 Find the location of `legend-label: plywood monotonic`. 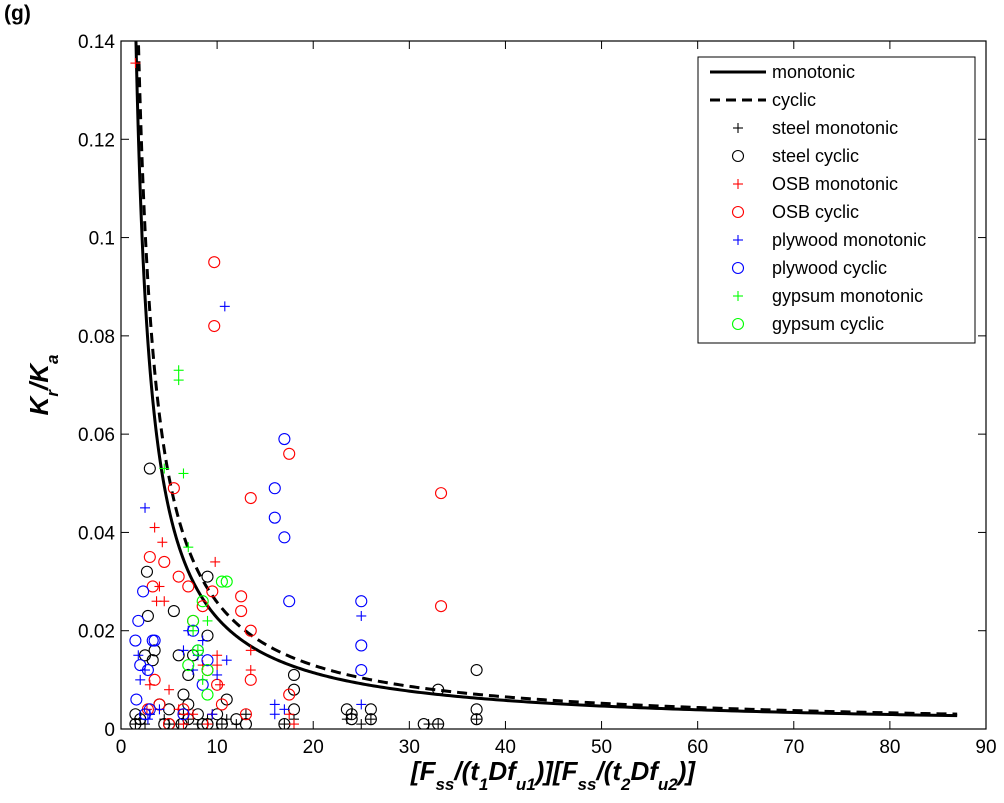

legend-label: plywood monotonic is located at coordinates (849, 240).